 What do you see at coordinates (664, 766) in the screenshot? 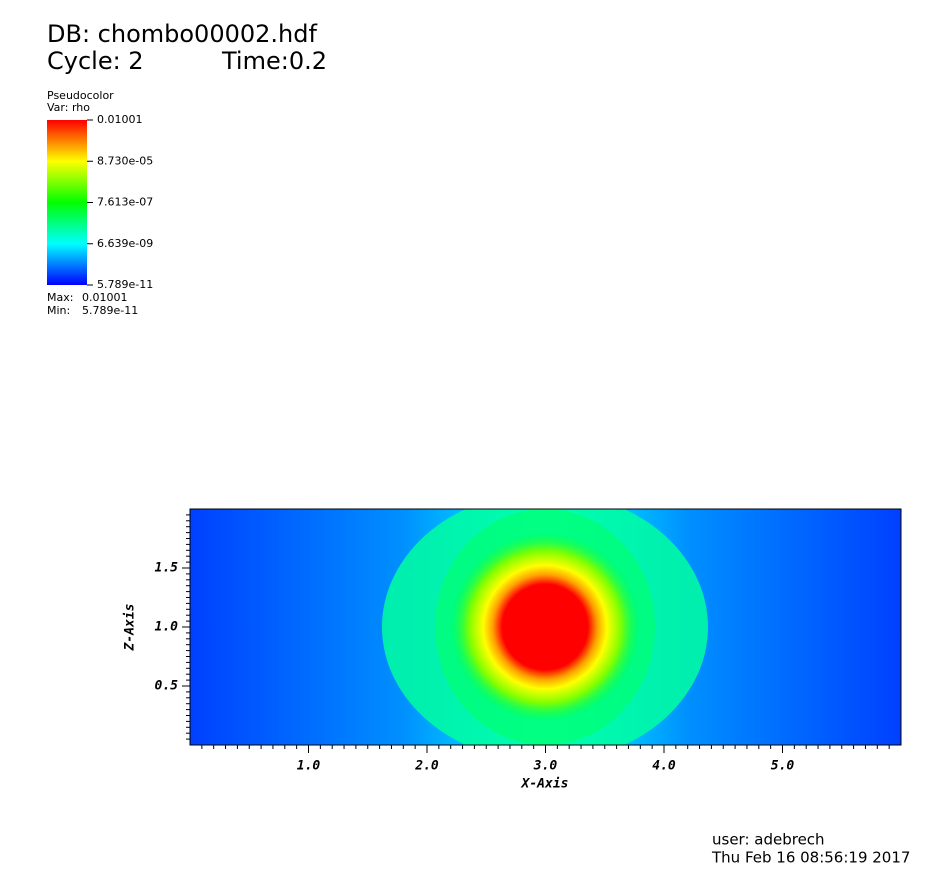
I see `x-tick-label: 4.0` at bounding box center [664, 766].